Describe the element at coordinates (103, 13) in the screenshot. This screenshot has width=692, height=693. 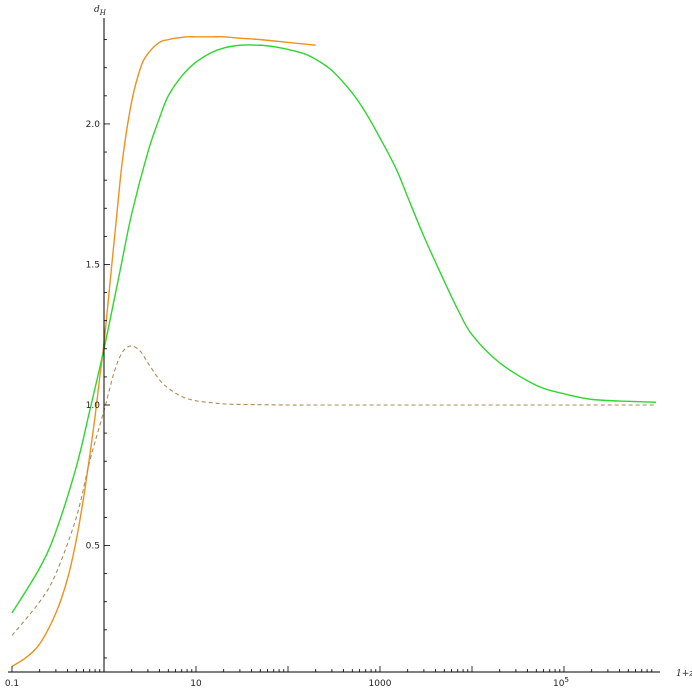
I see `y-axis-label-sub: H` at that location.